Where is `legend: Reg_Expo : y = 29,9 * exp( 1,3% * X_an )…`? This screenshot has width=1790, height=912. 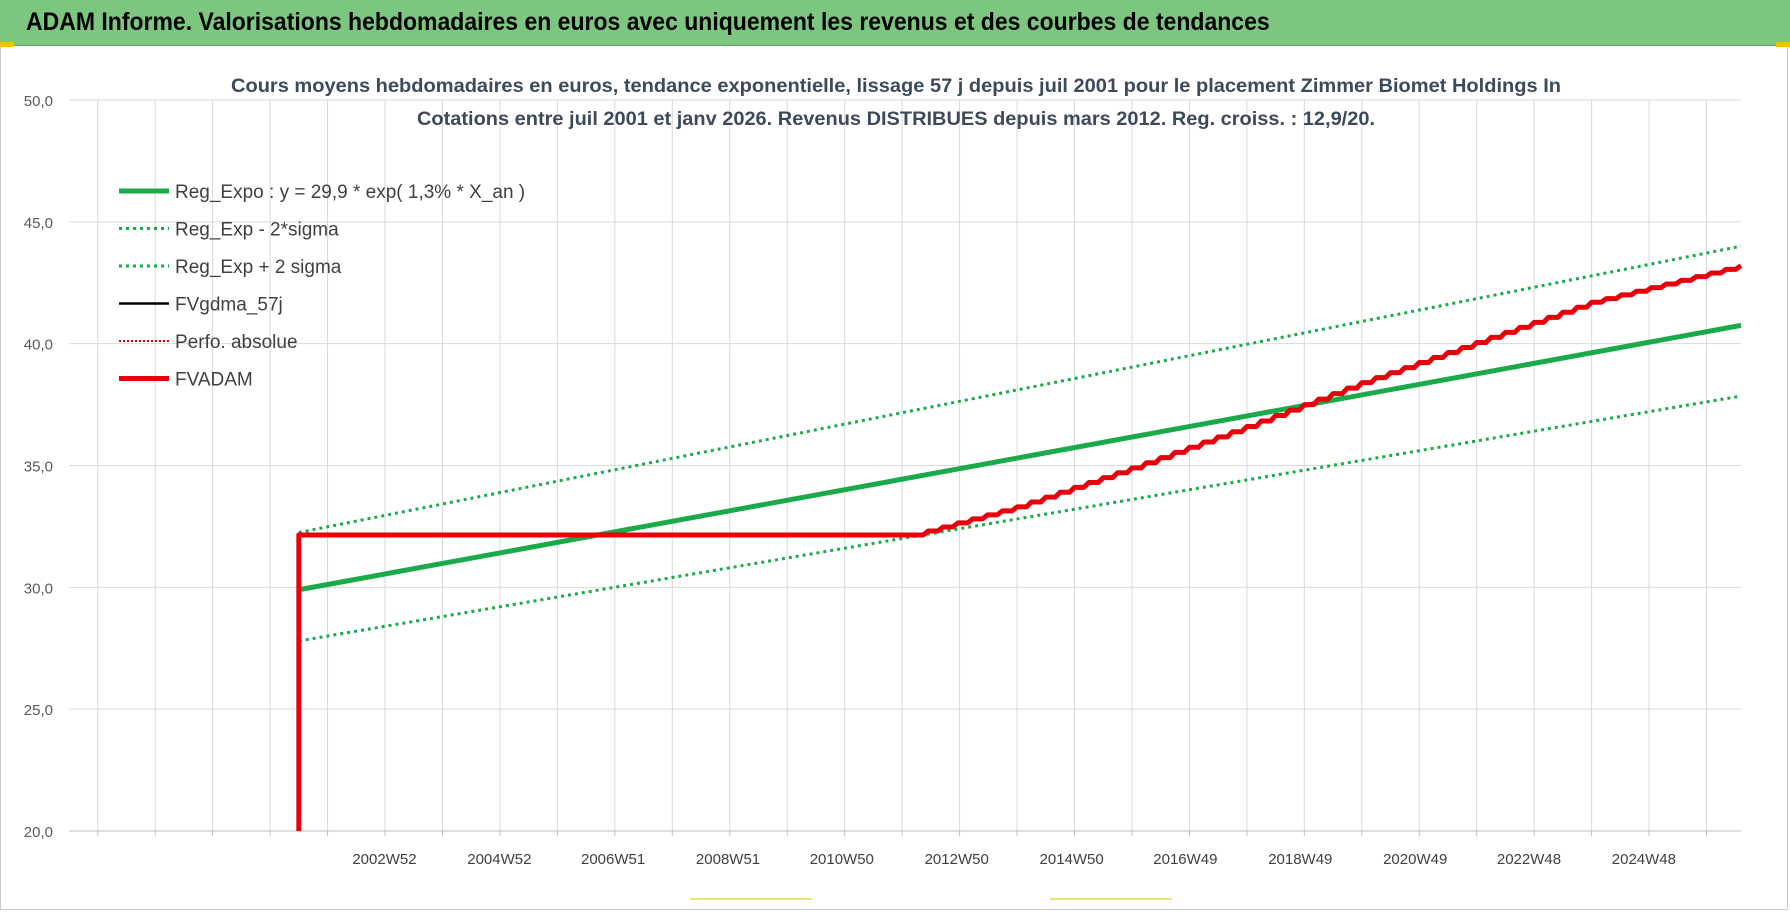
legend: Reg_Expo : y = 29,9 * exp( 1,3% * X_an )… is located at coordinates (322, 286).